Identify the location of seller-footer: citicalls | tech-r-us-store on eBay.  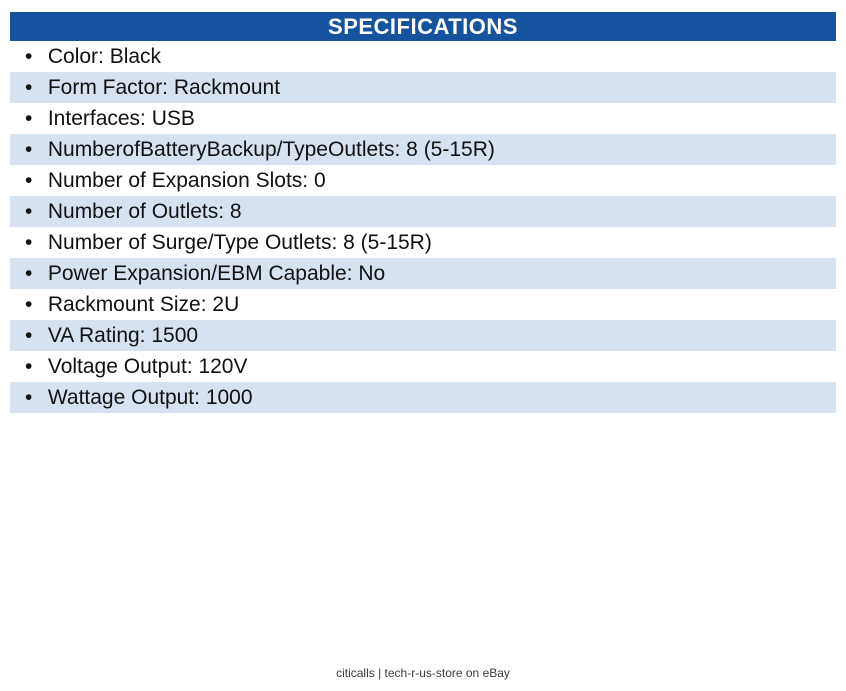
(423, 673).